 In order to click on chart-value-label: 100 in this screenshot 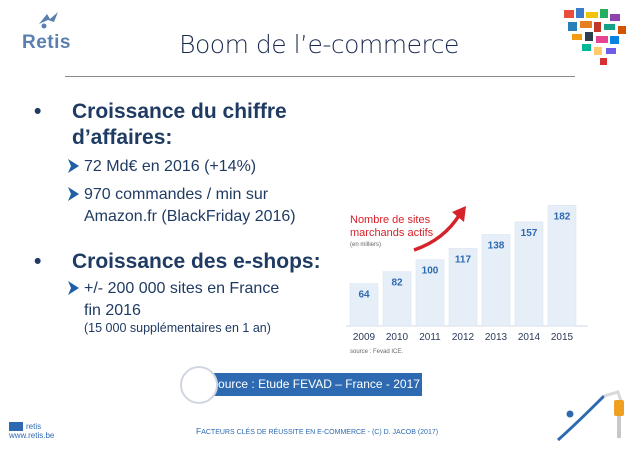, I will do `click(430, 271)`.